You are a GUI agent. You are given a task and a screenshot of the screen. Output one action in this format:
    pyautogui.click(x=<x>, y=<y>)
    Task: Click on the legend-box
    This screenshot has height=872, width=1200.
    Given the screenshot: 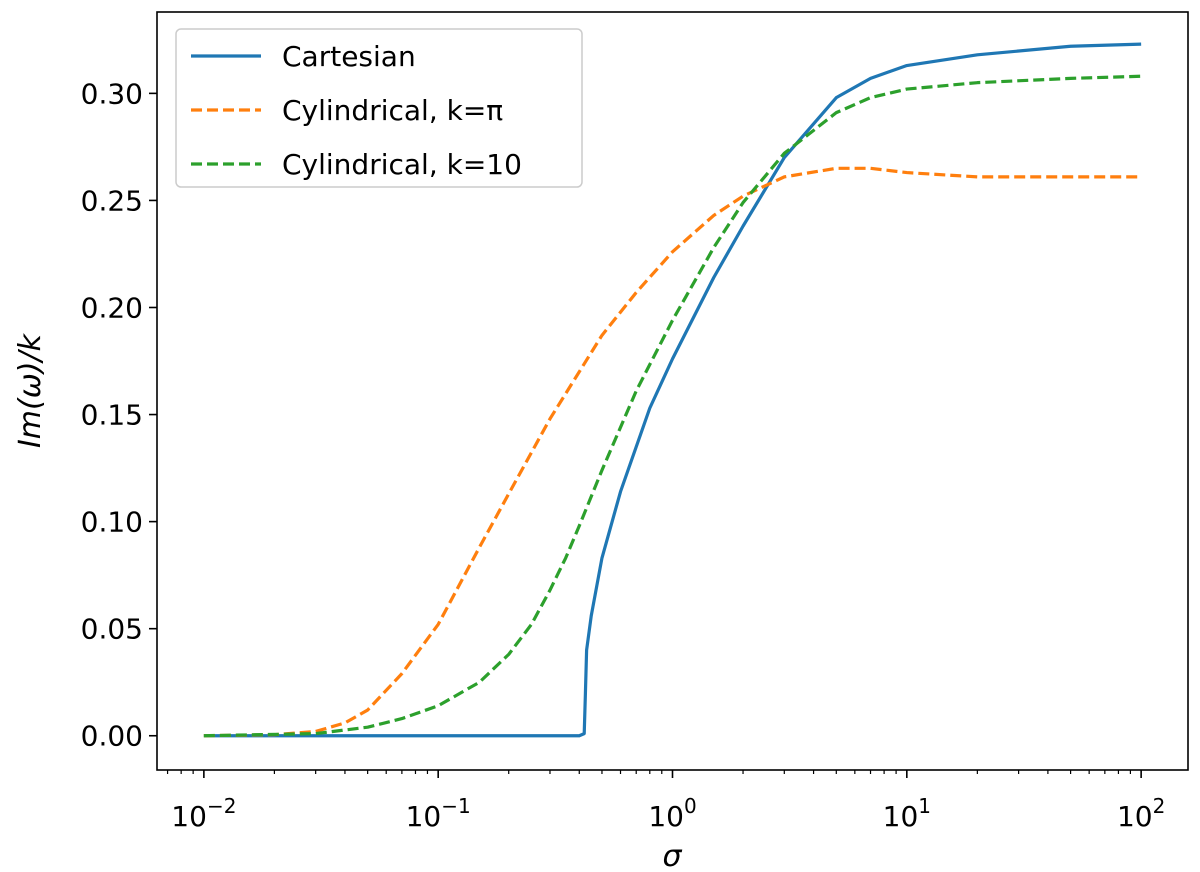 What is the action you would take?
    pyautogui.click(x=379, y=108)
    